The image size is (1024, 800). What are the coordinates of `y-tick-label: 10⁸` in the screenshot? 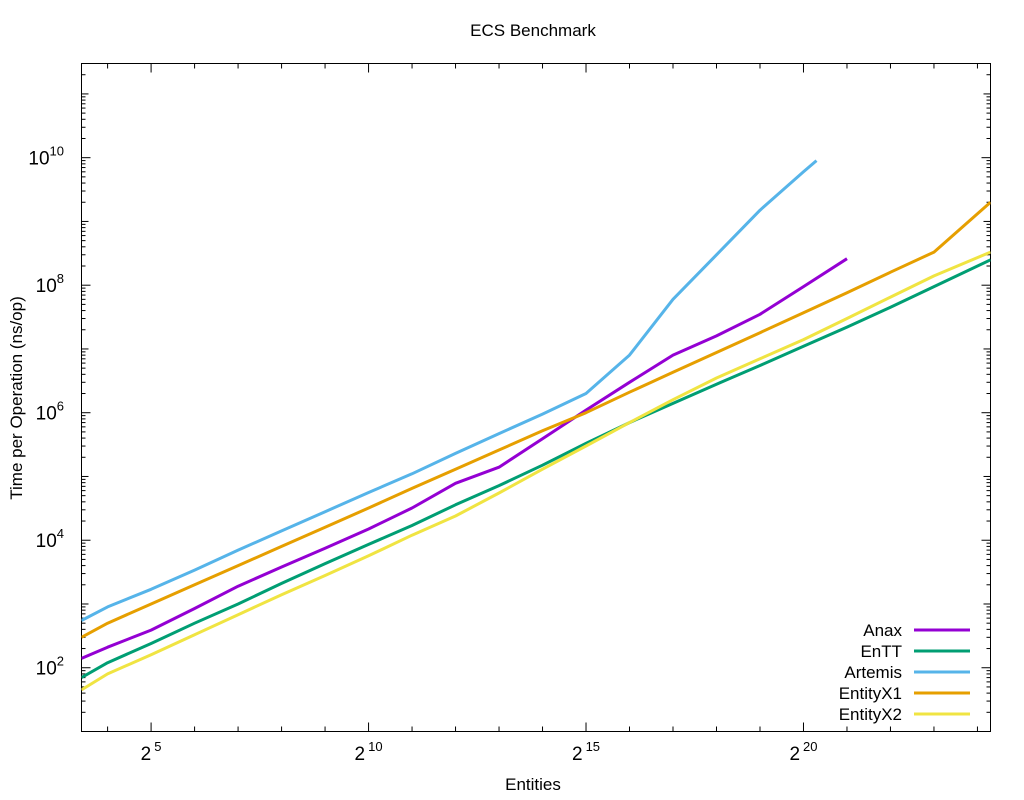 It's located at (50, 284).